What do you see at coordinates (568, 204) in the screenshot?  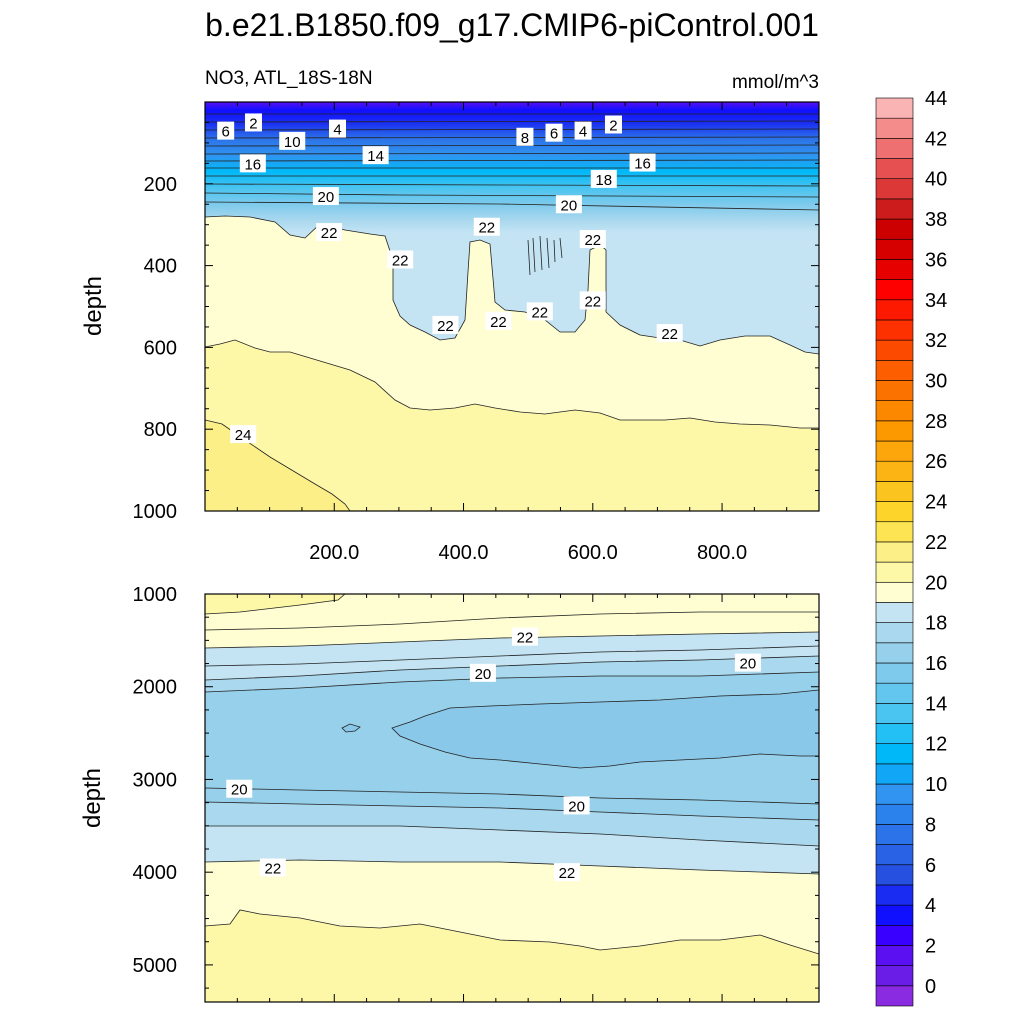 I see `upper-contour-label: 20` at bounding box center [568, 204].